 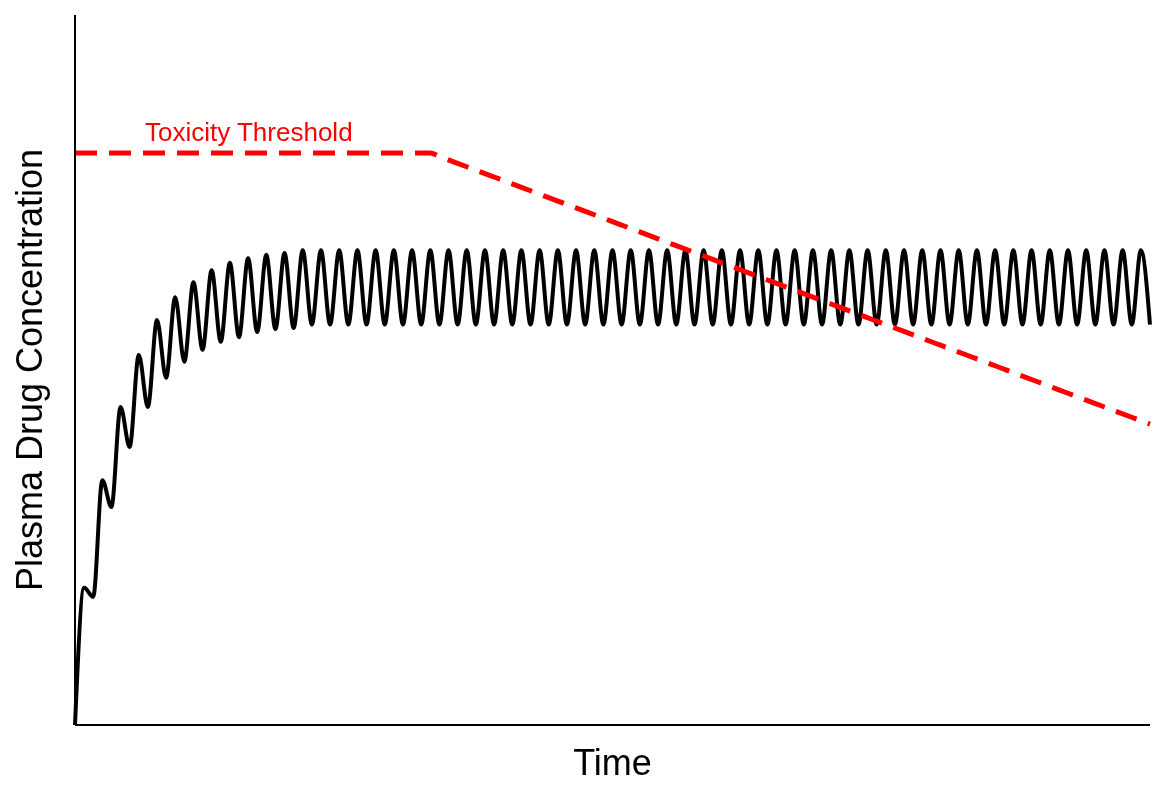 What do you see at coordinates (249, 132) in the screenshot?
I see `series-label: Toxicity Threshold` at bounding box center [249, 132].